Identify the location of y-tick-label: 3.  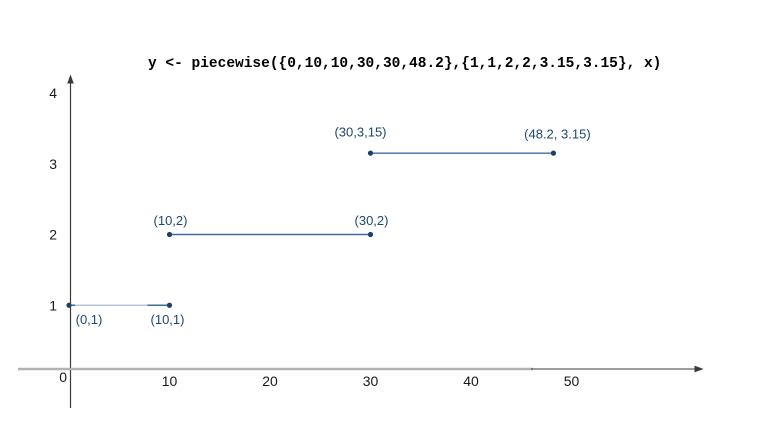
(53, 164).